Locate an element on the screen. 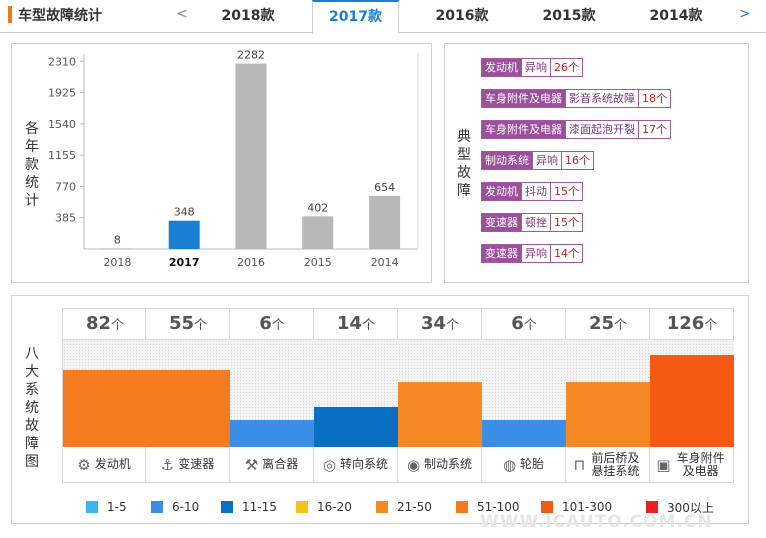 This screenshot has height=538, width=766. bar-value-label: 348 is located at coordinates (184, 212).